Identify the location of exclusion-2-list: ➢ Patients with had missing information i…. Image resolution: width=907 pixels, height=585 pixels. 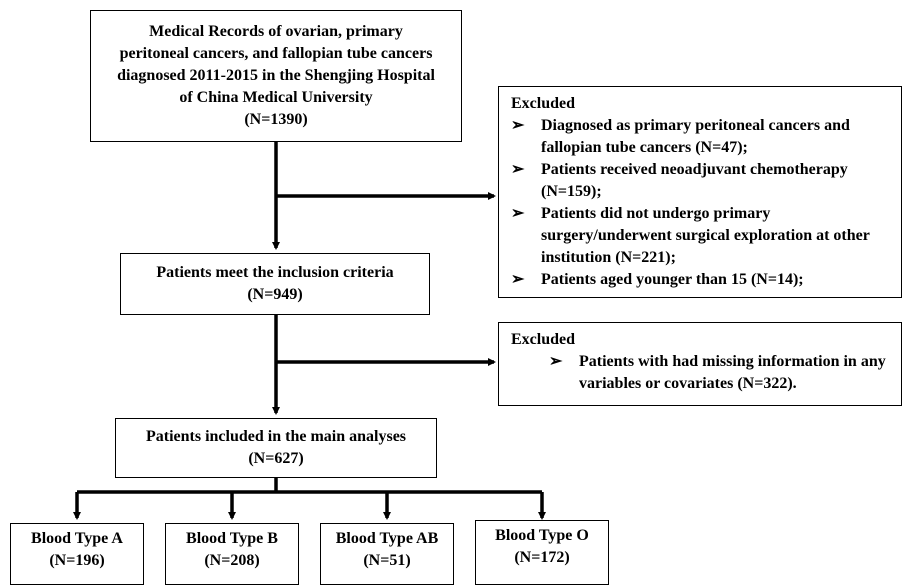
(721, 373).